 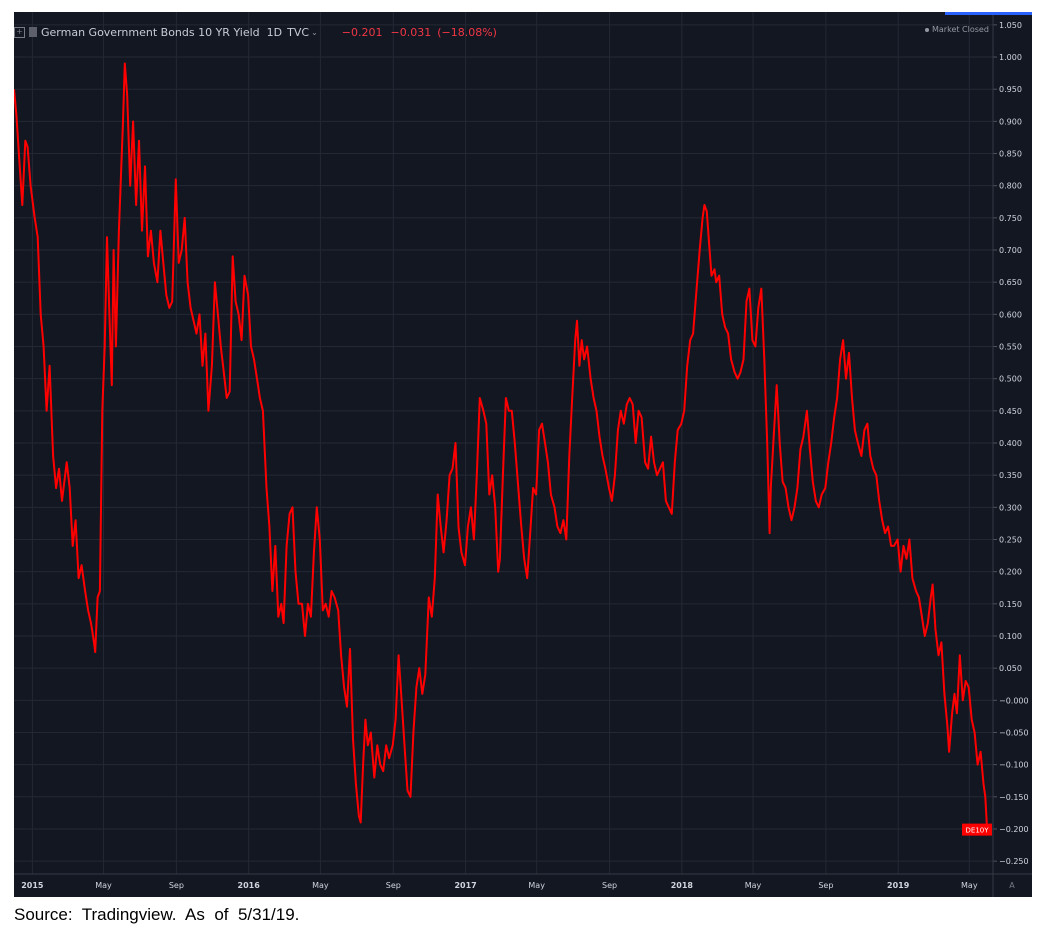 I want to click on interval-label: 1D, so click(x=274, y=32).